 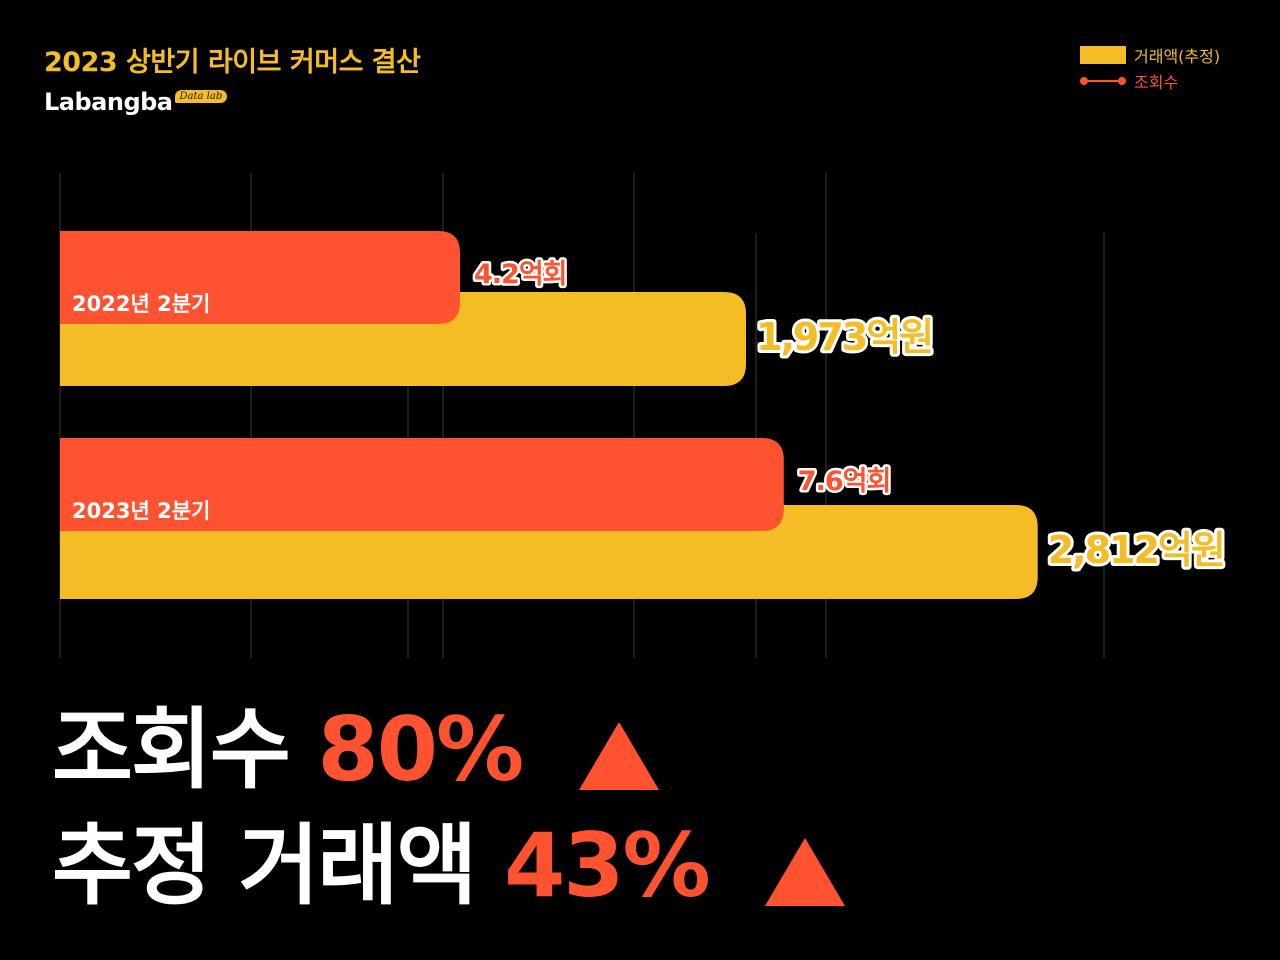 I want to click on logo-tag: Data lab, so click(x=201, y=96).